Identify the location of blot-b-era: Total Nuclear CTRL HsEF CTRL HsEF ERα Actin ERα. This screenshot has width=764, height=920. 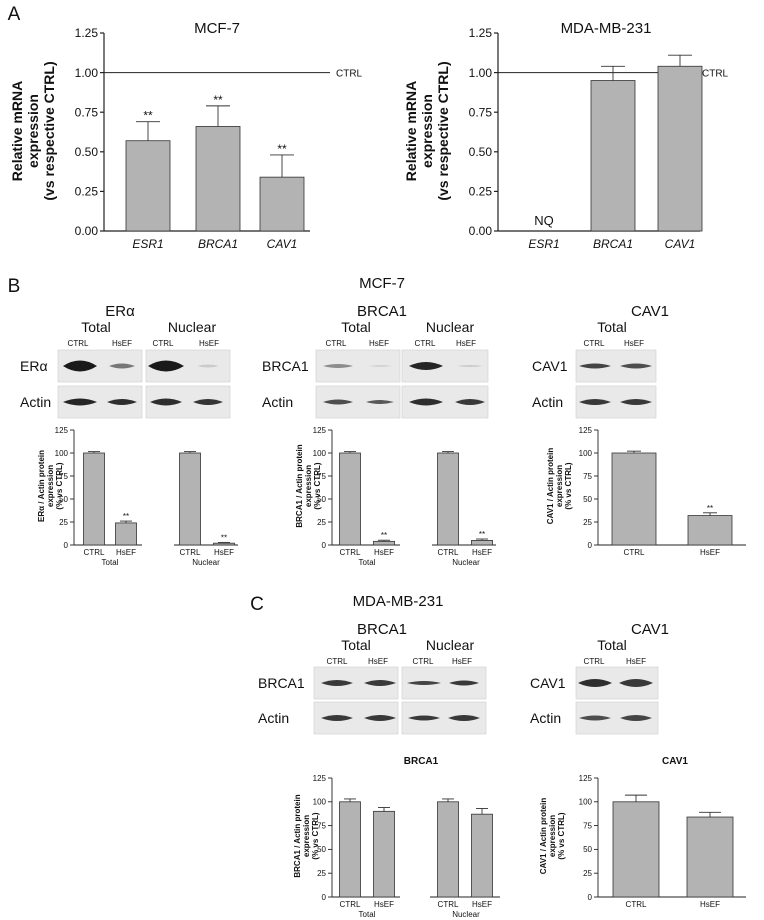
(125, 361).